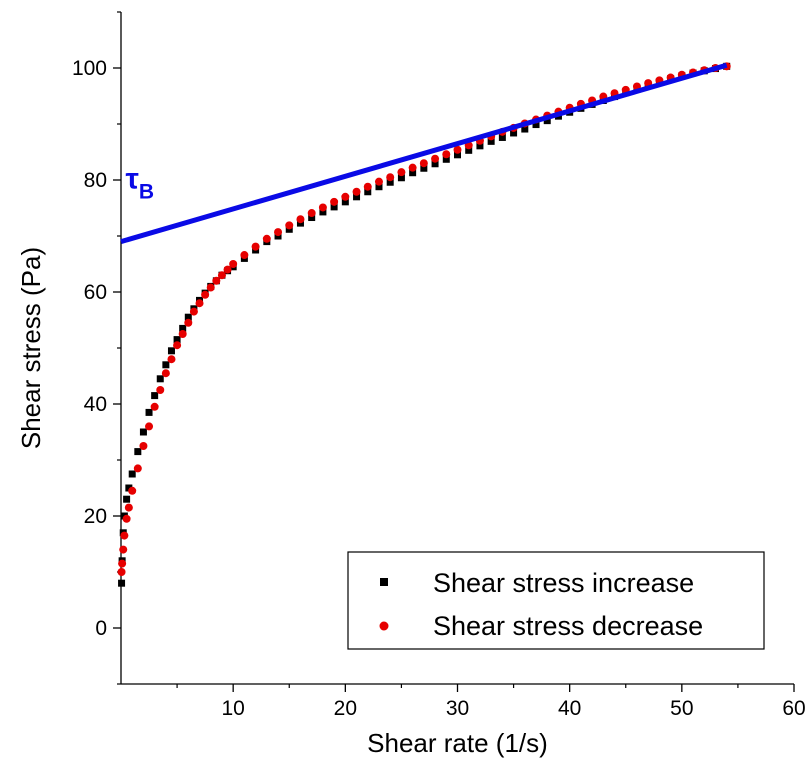 The height and width of the screenshot is (781, 809). I want to click on legend-marker-increase, so click(384, 582).